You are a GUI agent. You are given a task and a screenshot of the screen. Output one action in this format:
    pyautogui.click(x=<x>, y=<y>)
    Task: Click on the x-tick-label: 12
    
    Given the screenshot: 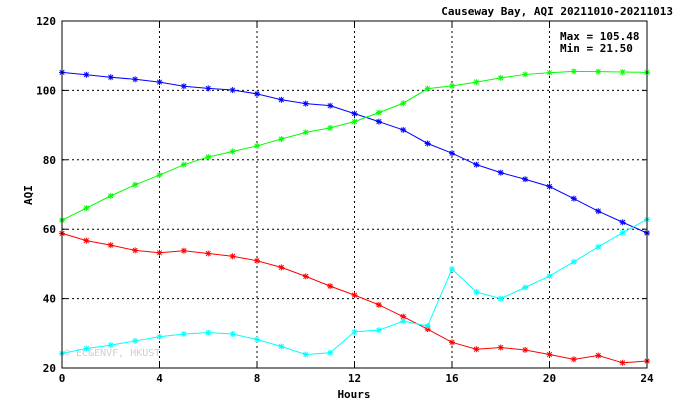 What is the action you would take?
    pyautogui.click(x=354, y=378)
    